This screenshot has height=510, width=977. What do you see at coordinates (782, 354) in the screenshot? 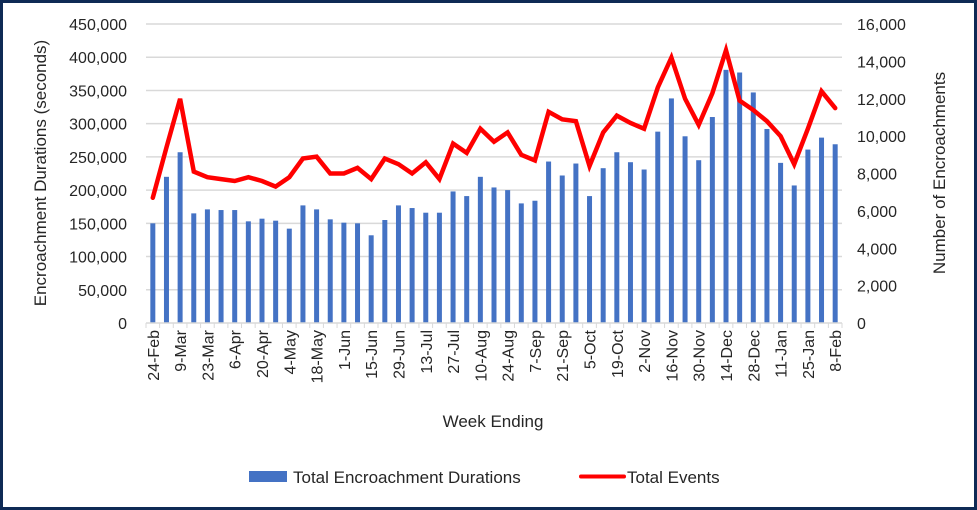
I see `x-tick-label: 11-Jan` at bounding box center [782, 354].